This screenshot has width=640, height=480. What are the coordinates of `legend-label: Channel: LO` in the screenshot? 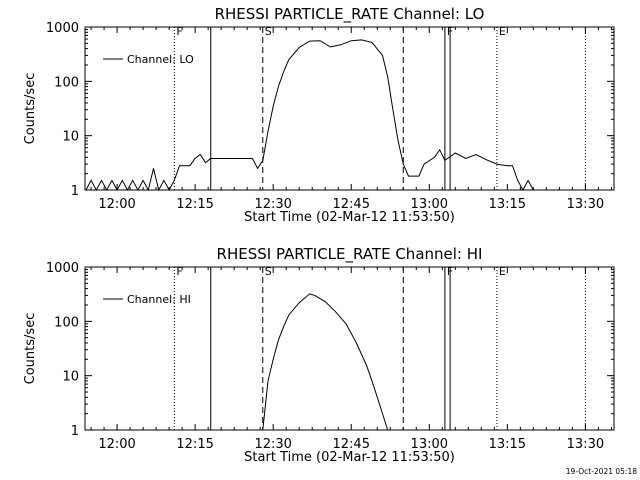 It's located at (160, 59).